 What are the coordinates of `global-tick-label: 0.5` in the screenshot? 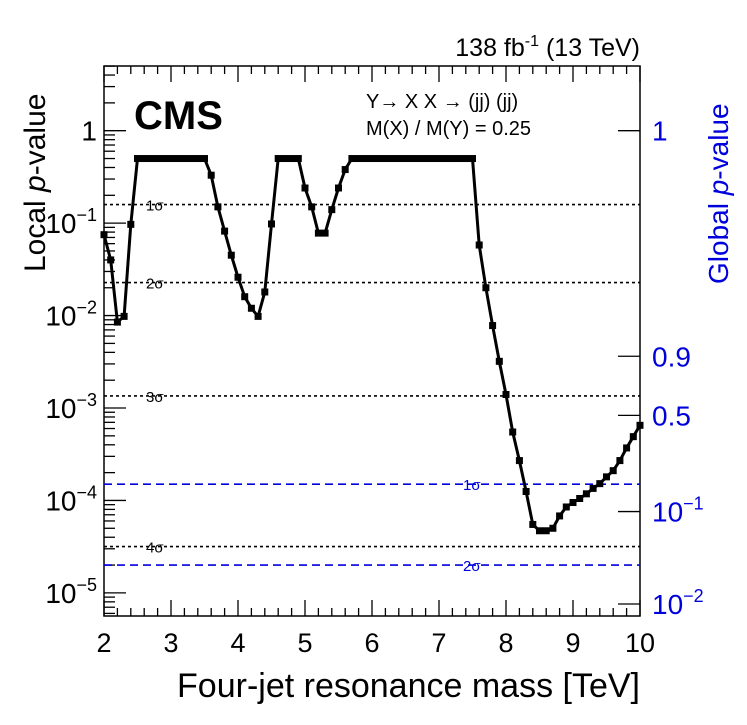 It's located at (671, 415).